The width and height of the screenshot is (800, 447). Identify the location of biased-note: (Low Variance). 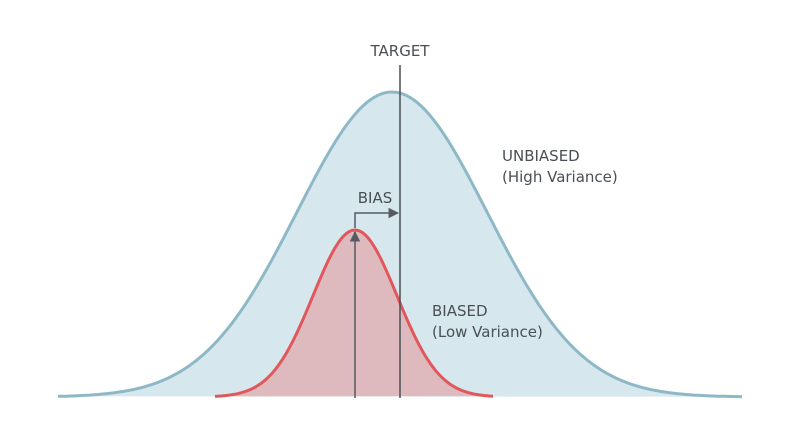
(487, 332).